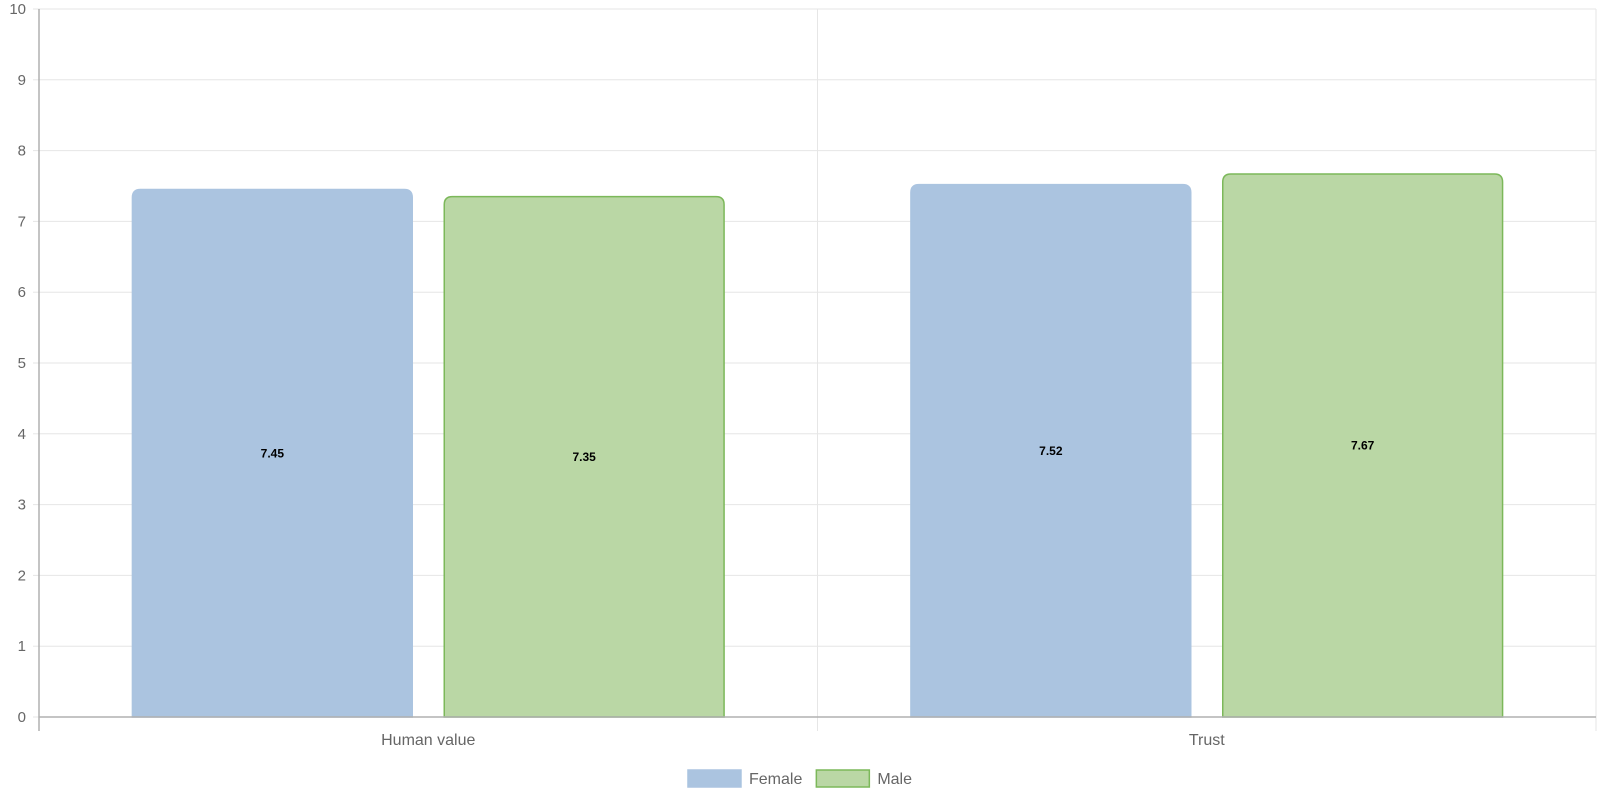 Image resolution: width=1600 pixels, height=805 pixels. What do you see at coordinates (714, 778) in the screenshot?
I see `legend-swatch-female` at bounding box center [714, 778].